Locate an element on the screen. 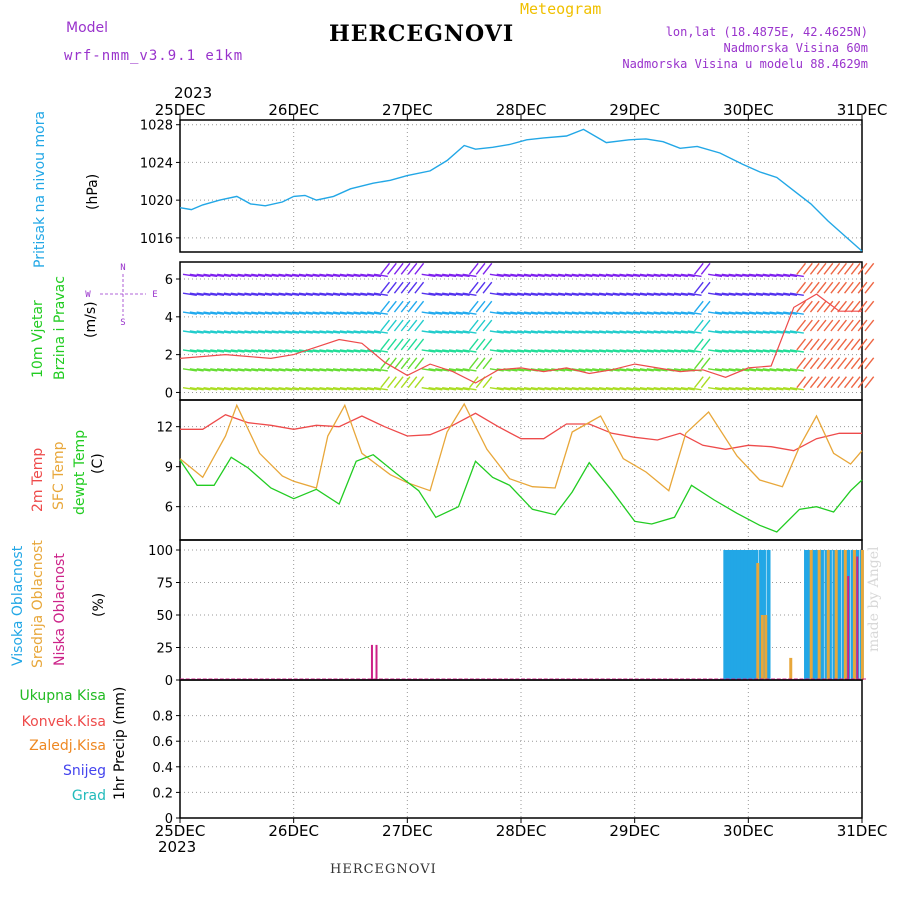 This screenshot has width=900, height=900. y-tick-label: 6 is located at coordinates (169, 280).